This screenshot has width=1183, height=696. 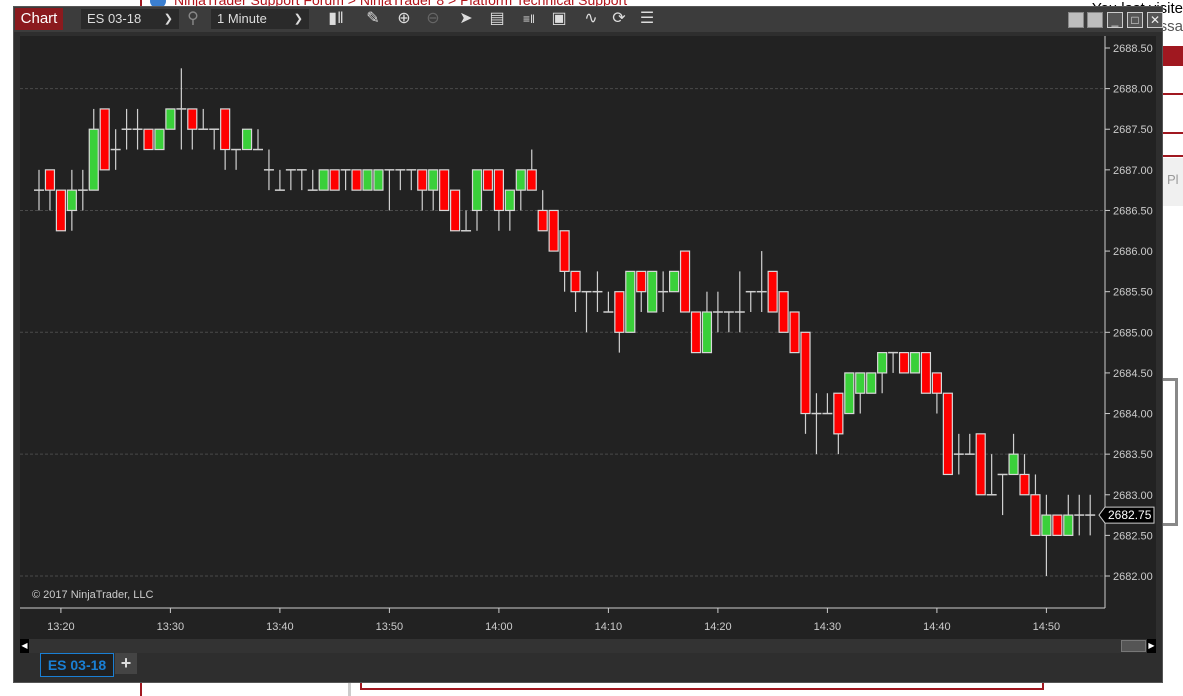 What do you see at coordinates (718, 627) in the screenshot?
I see `time-tick-label: 14:20` at bounding box center [718, 627].